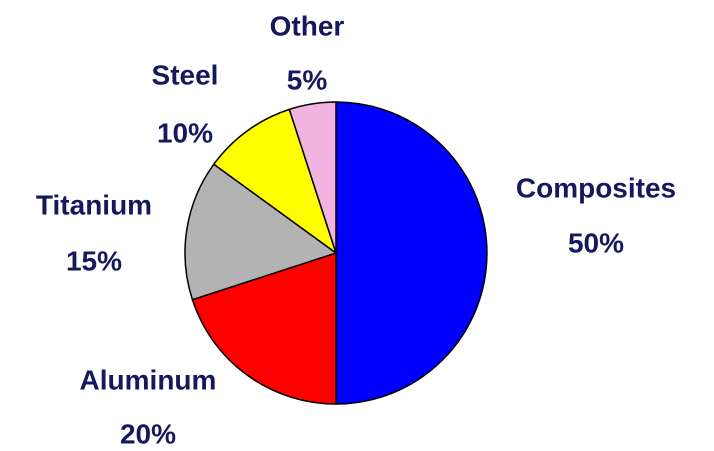 Image resolution: width=714 pixels, height=451 pixels. Describe the element at coordinates (148, 379) in the screenshot. I see `slice-label: Aluminum` at that location.